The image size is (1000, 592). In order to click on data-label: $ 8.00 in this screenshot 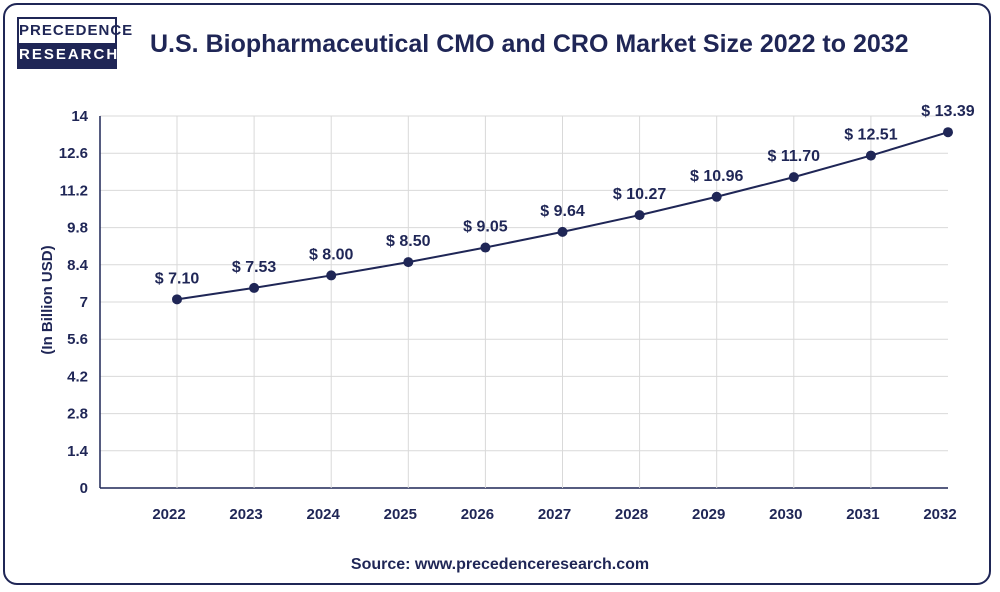, I will do `click(331, 254)`.